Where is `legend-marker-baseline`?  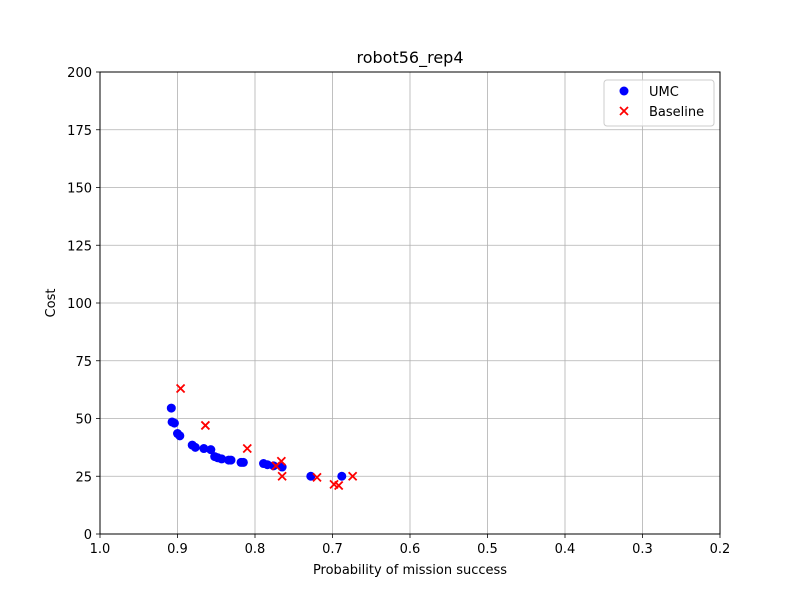 legend-marker-baseline is located at coordinates (624, 111).